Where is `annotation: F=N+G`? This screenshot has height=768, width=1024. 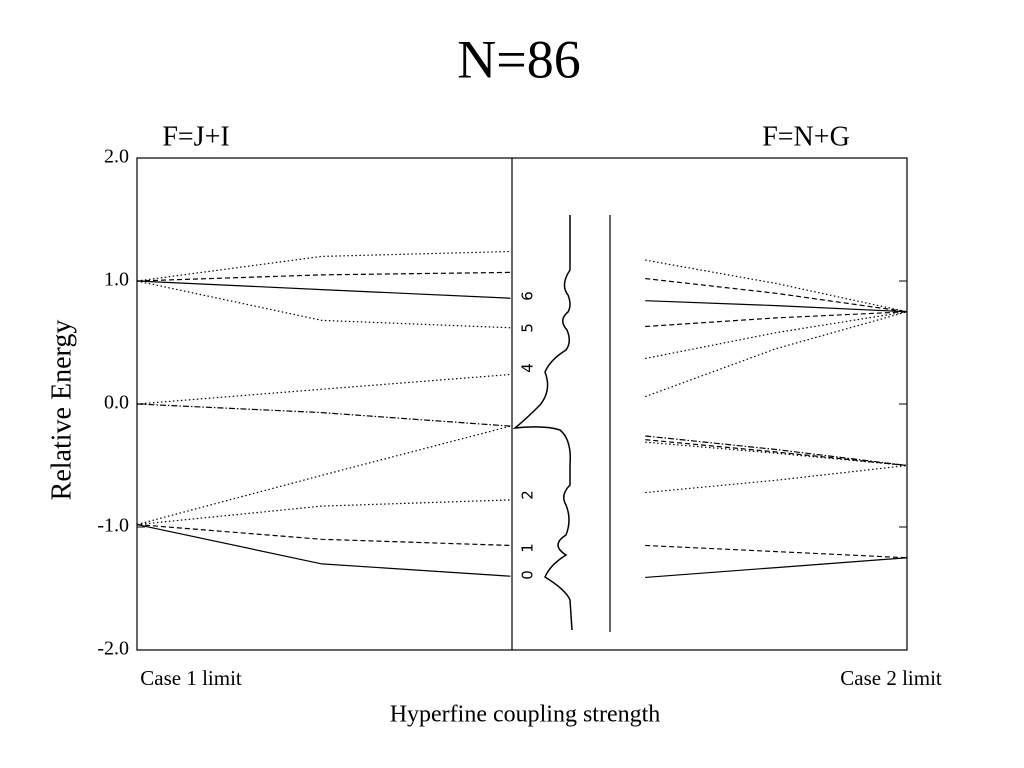
annotation: F=N+G is located at coordinates (806, 136).